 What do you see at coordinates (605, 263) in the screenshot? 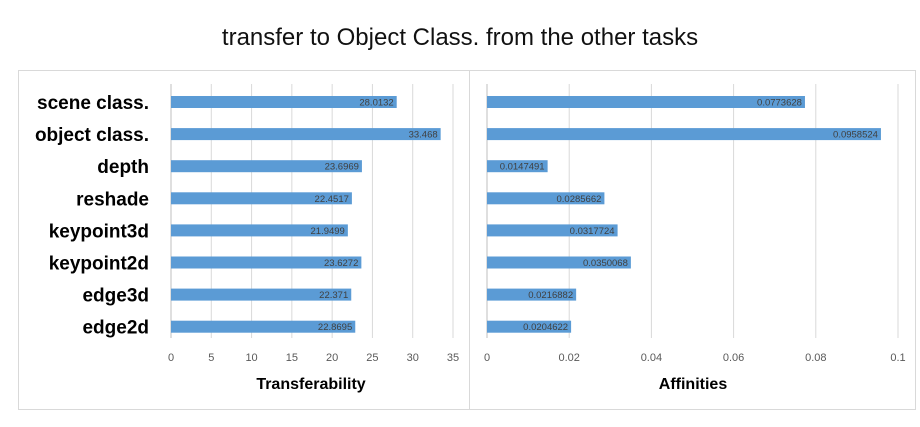
I see `affinities-data-label: 0.0350068` at bounding box center [605, 263].